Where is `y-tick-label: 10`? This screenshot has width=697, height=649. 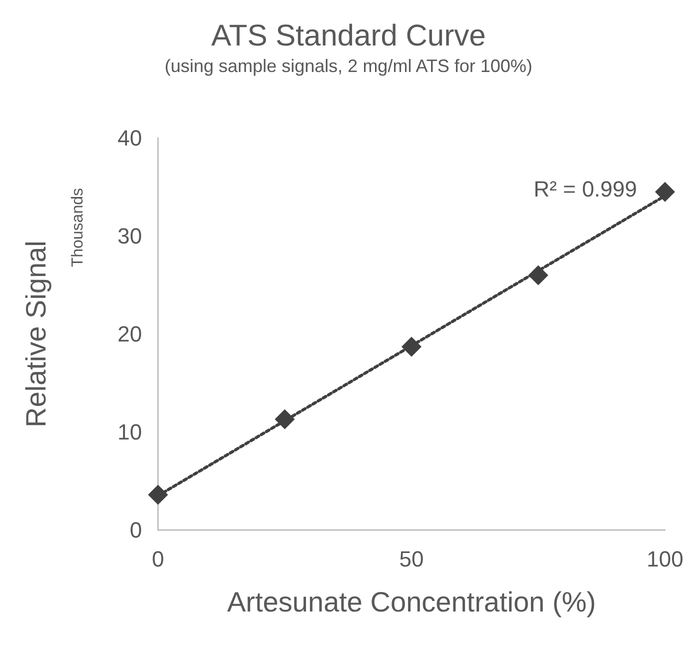
y-tick-label: 10 is located at coordinates (130, 432).